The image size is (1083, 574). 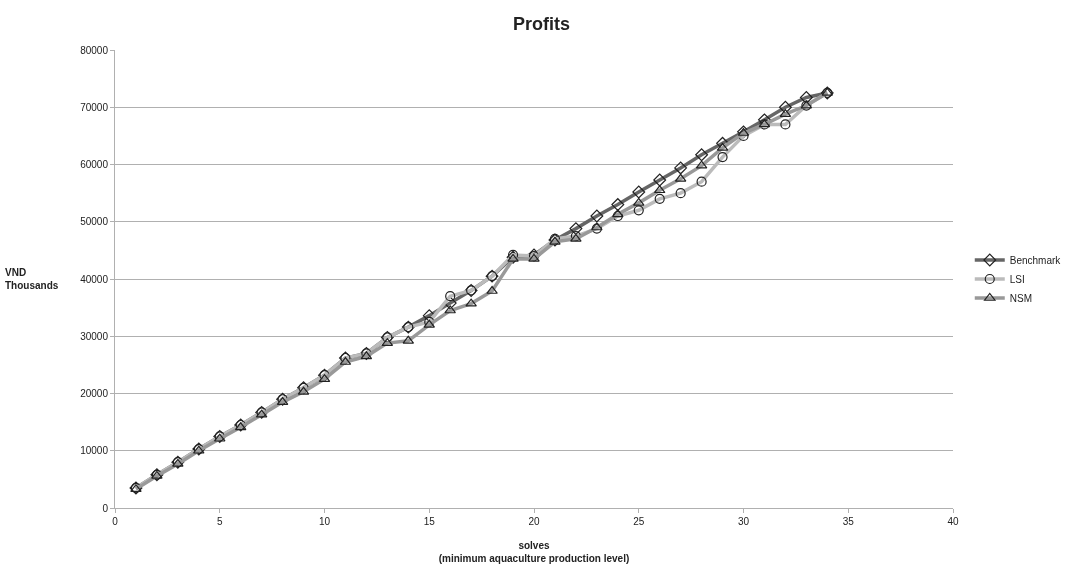 What do you see at coordinates (94, 451) in the screenshot?
I see `y-tick-label: 10000` at bounding box center [94, 451].